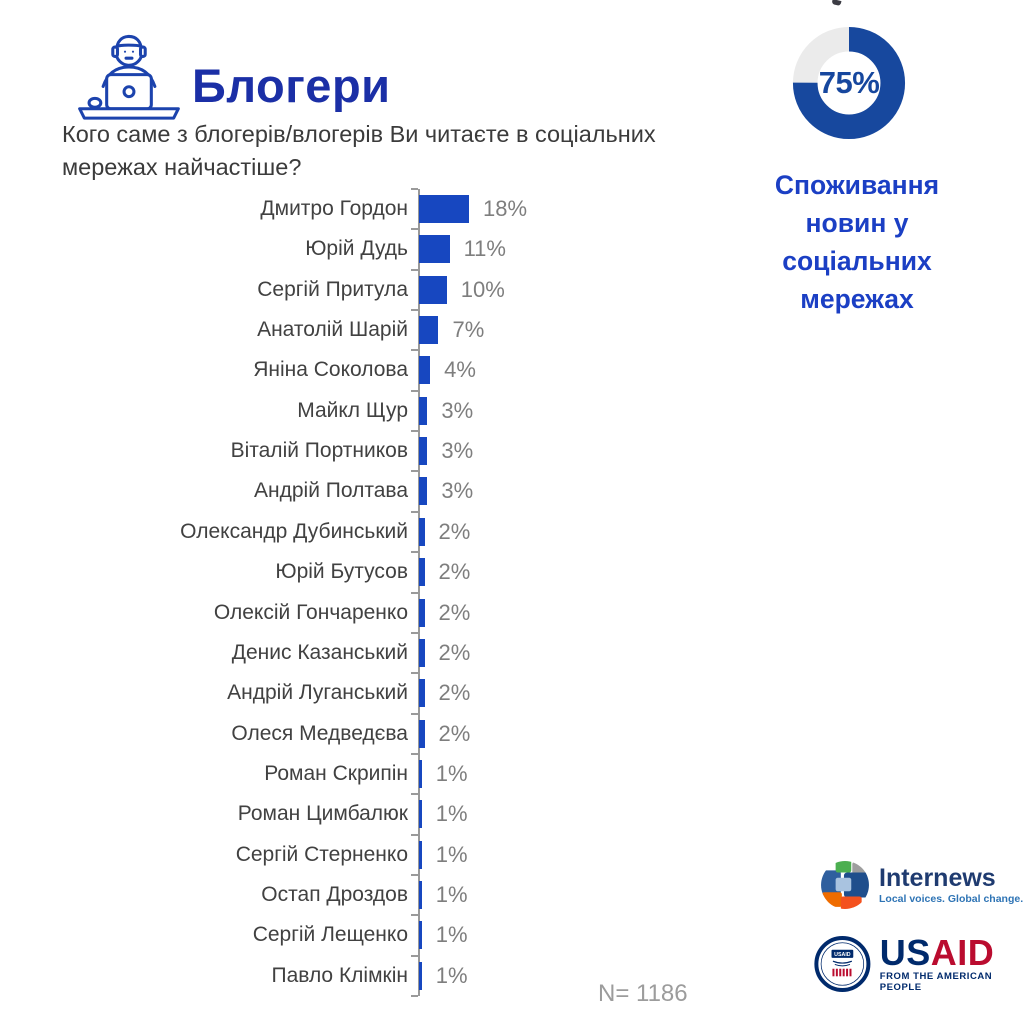 This screenshot has height=1024, width=1024. What do you see at coordinates (332, 289) in the screenshot?
I see `bar-category-label: Сергій Притула` at bounding box center [332, 289].